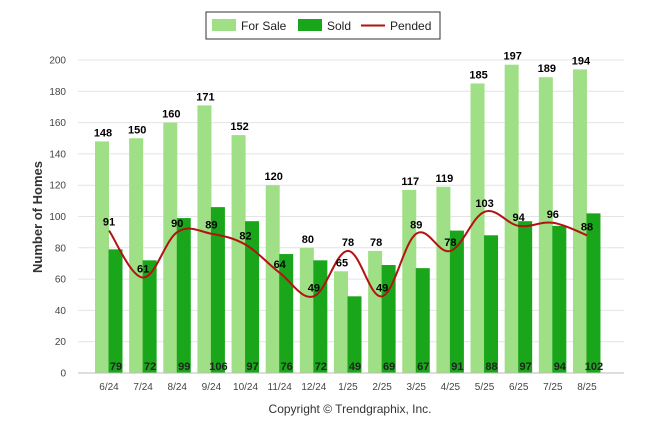 This screenshot has height=434, width=646. What do you see at coordinates (274, 177) in the screenshot?
I see `for-sale-value-label: 120` at bounding box center [274, 177].